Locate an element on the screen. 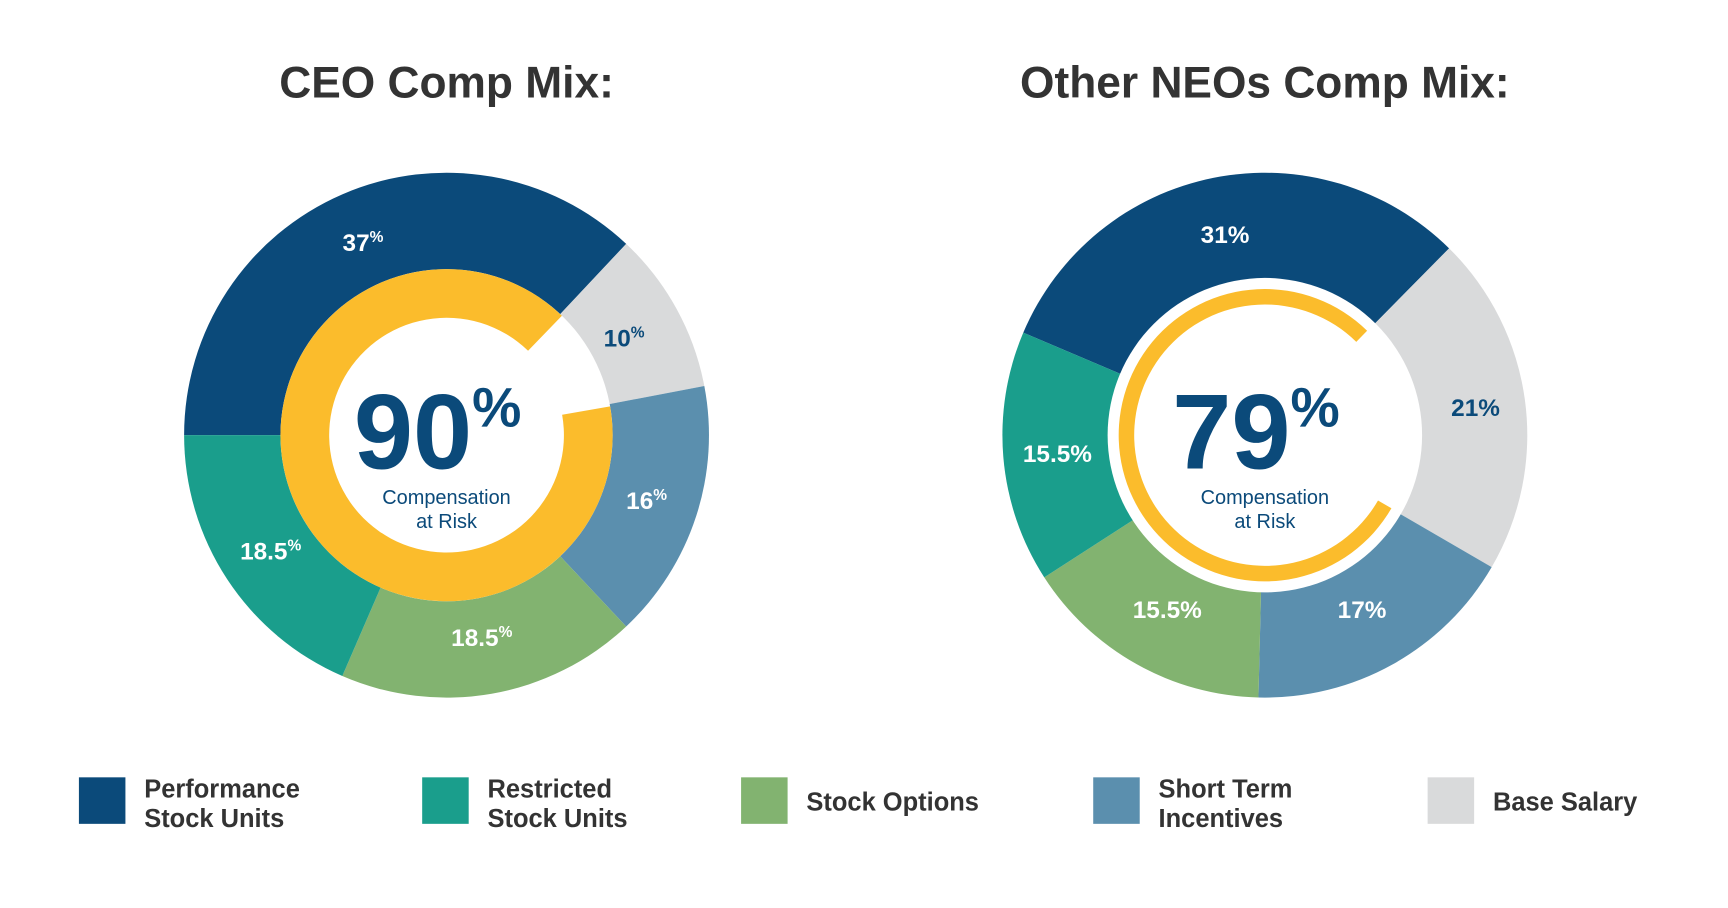  legend-item: Stock Options is located at coordinates (860, 800).